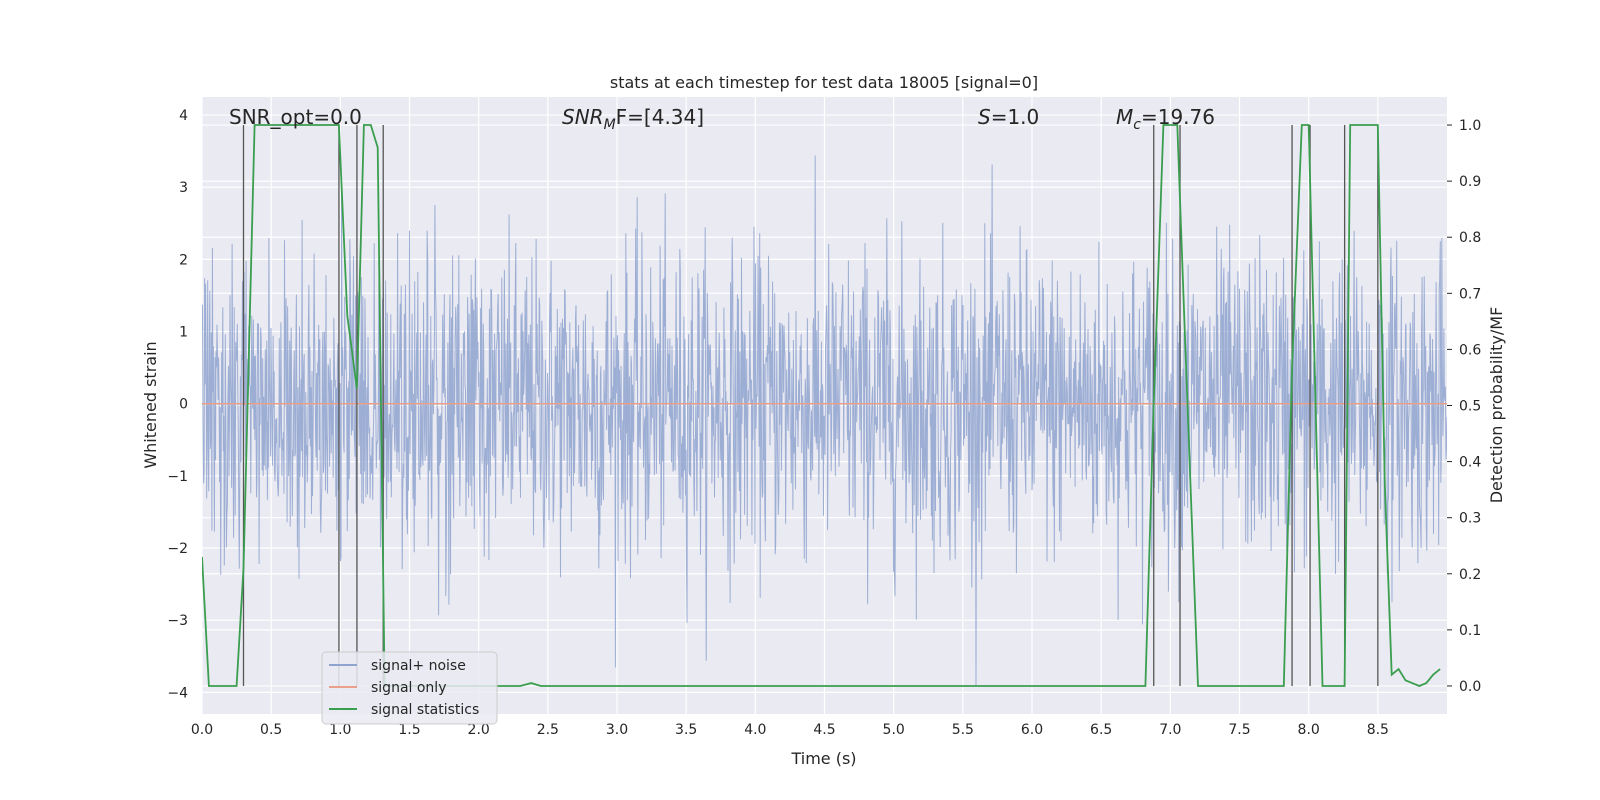 The width and height of the screenshot is (1600, 800). Describe the element at coordinates (1470, 350) in the screenshot. I see `y-right-tick-label: 0.6` at that location.